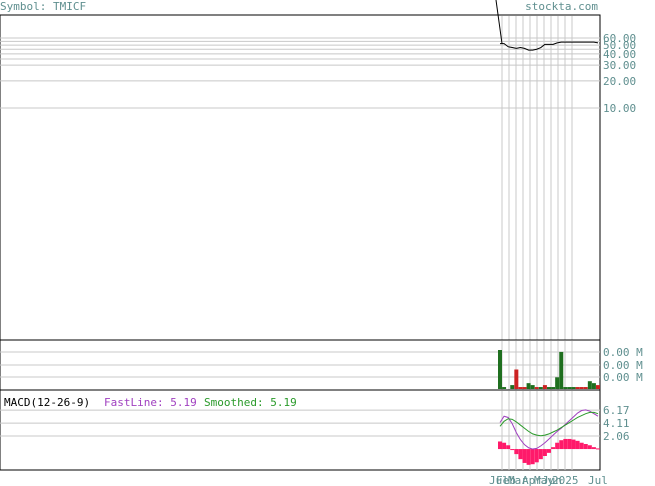 This screenshot has width=655, height=486. Describe the element at coordinates (619, 81) in the screenshot. I see `price-tick-label: 20.00` at that location.